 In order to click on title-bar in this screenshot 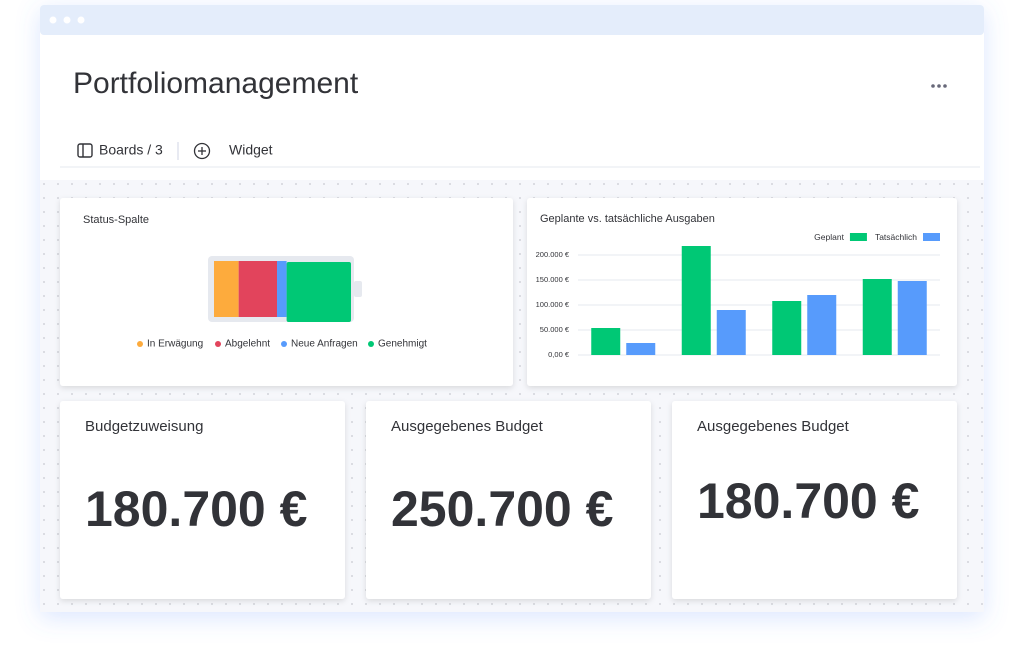, I will do `click(512, 20)`.